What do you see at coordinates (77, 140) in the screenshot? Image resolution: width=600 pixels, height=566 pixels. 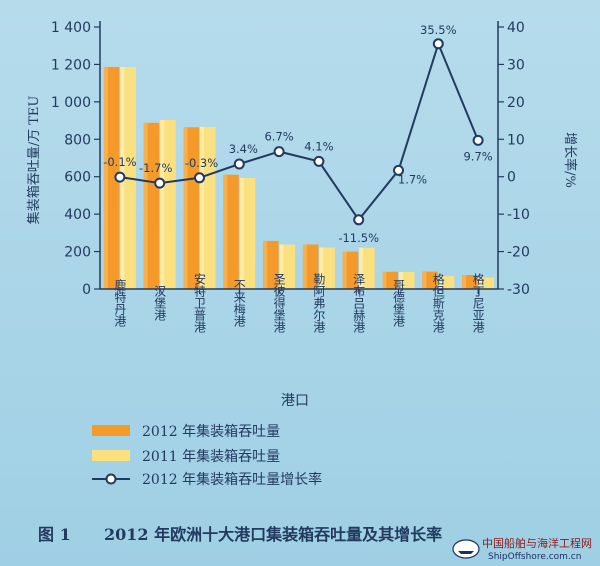 I see `y-tick-label: 800` at bounding box center [77, 140].